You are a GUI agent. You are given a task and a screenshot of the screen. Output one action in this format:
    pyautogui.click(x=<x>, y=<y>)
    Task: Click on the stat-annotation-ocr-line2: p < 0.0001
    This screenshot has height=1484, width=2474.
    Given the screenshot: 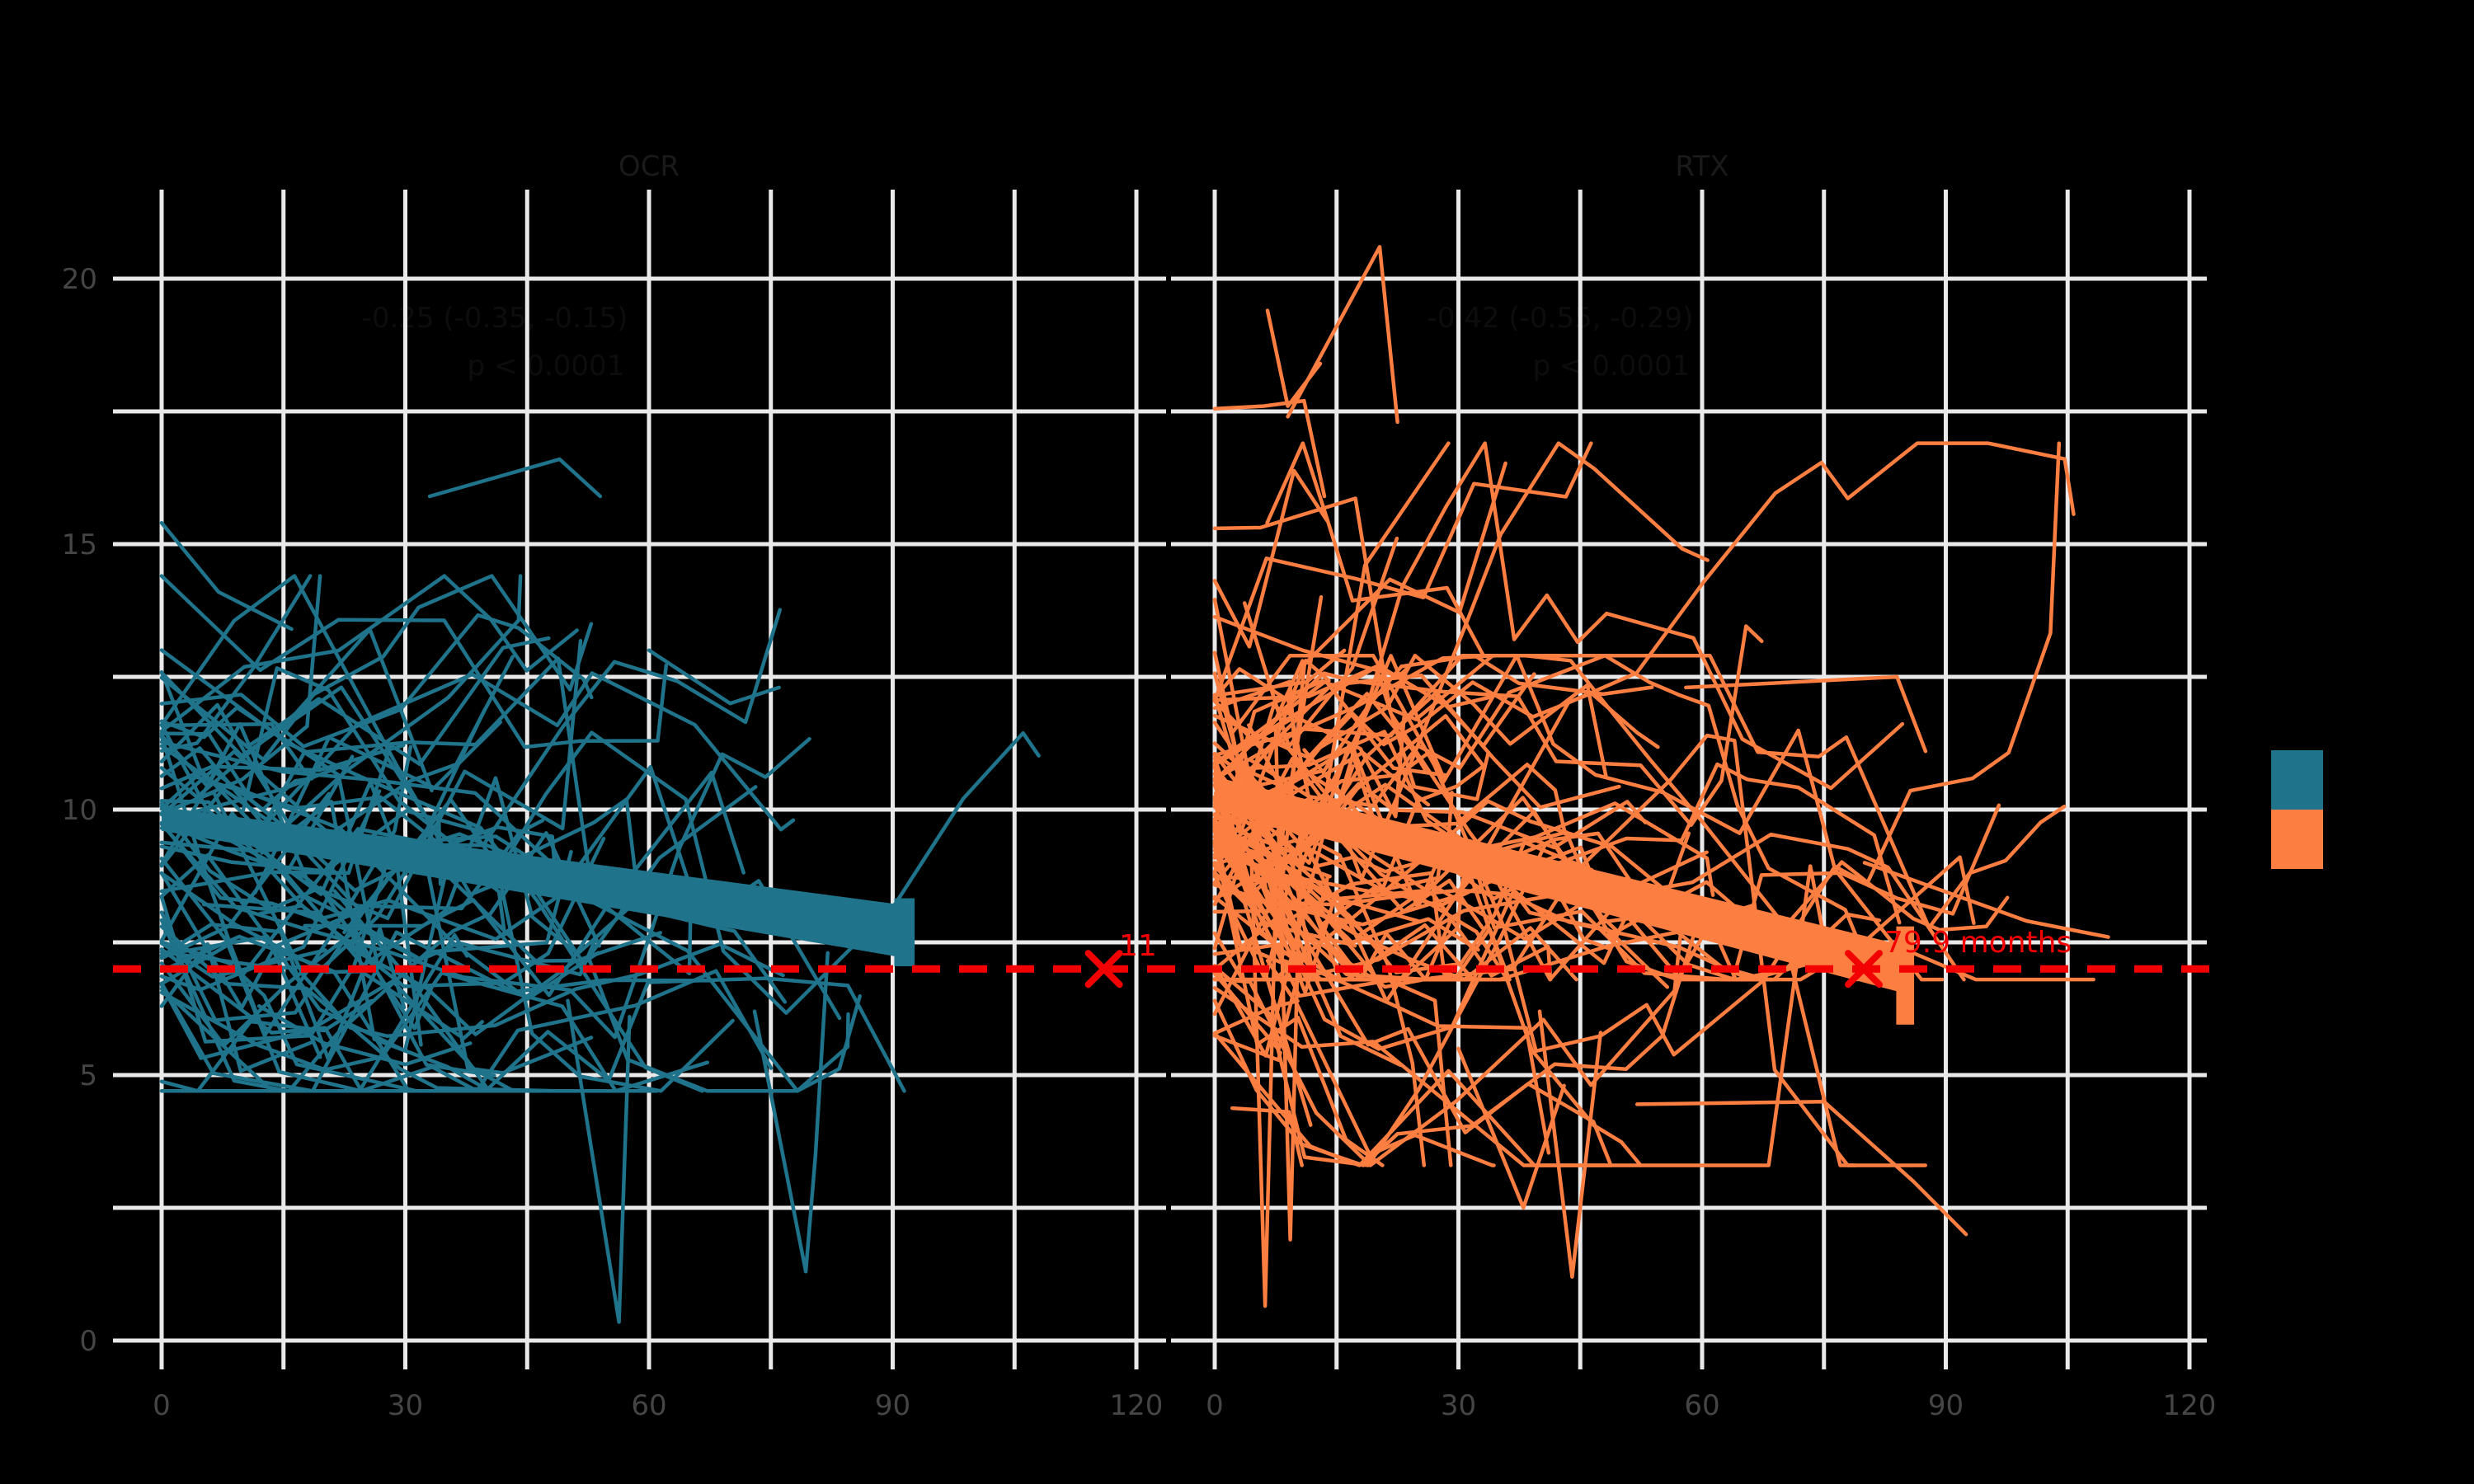 What is the action you would take?
    pyautogui.click(x=546, y=366)
    